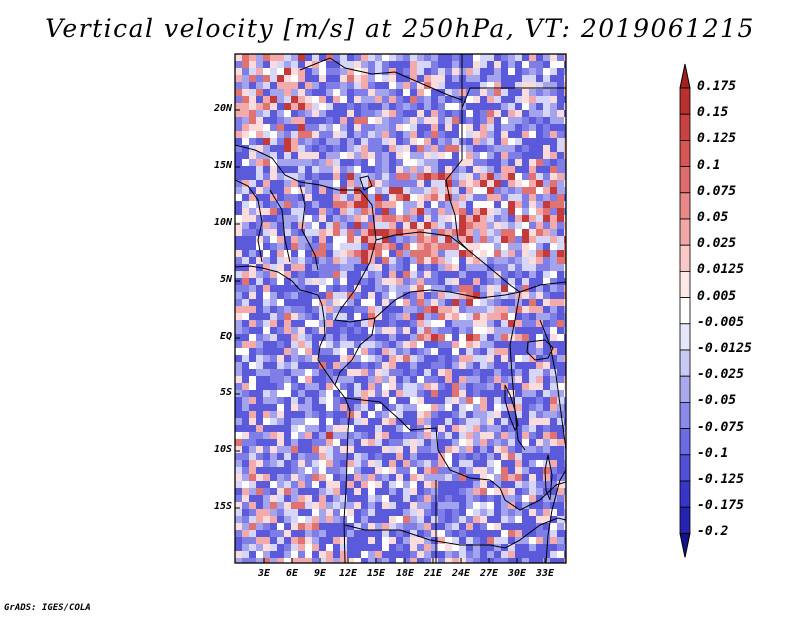 This screenshot has height=618, width=800. Describe the element at coordinates (720, 270) in the screenshot. I see `colorbar-label: 0.0125` at that location.